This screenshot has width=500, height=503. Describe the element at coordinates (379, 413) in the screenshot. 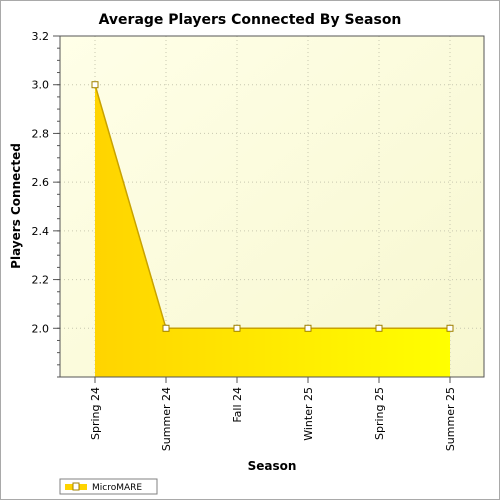

I see `x-tick-label: Spring 25` at that location.